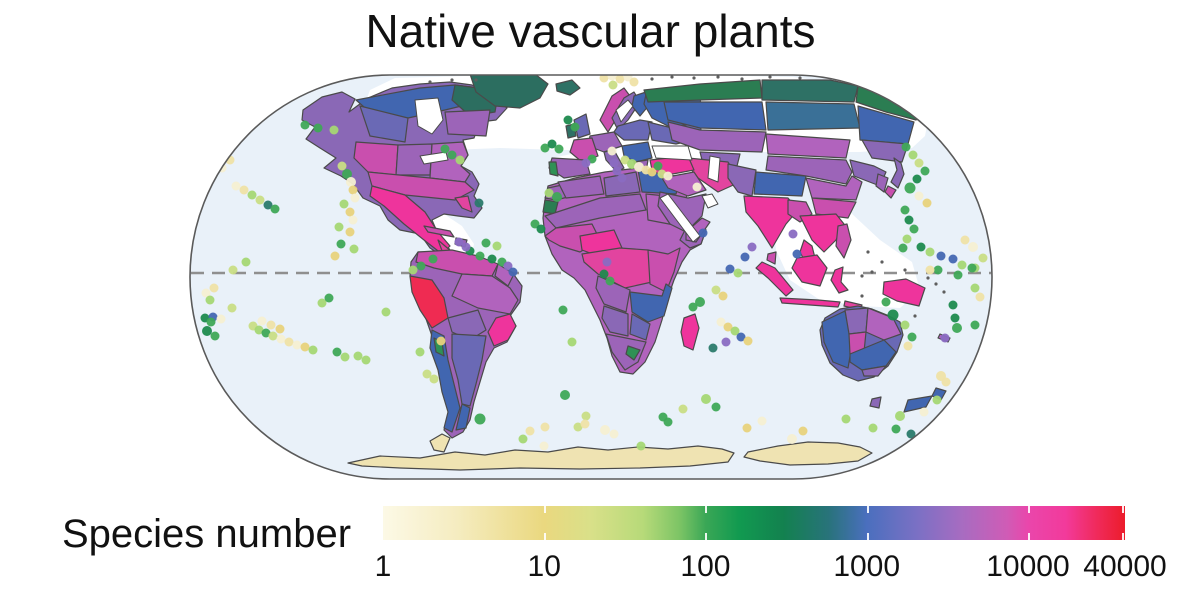 The height and width of the screenshot is (590, 1181). What do you see at coordinates (809, 270) in the screenshot?
I see `region-borneo` at bounding box center [809, 270].